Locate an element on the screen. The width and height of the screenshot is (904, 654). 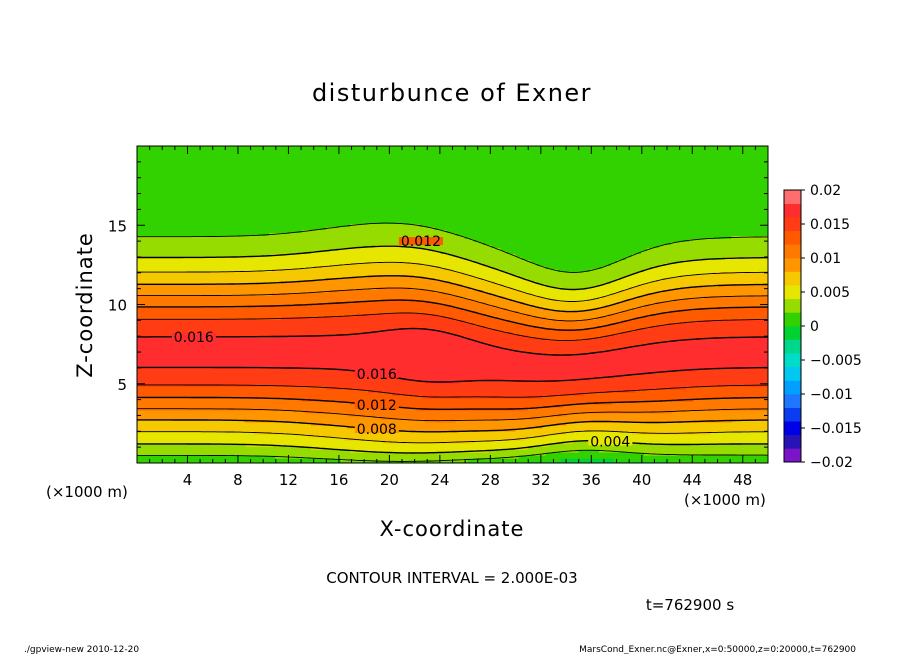
x-tick-label: 28 is located at coordinates (490, 480).